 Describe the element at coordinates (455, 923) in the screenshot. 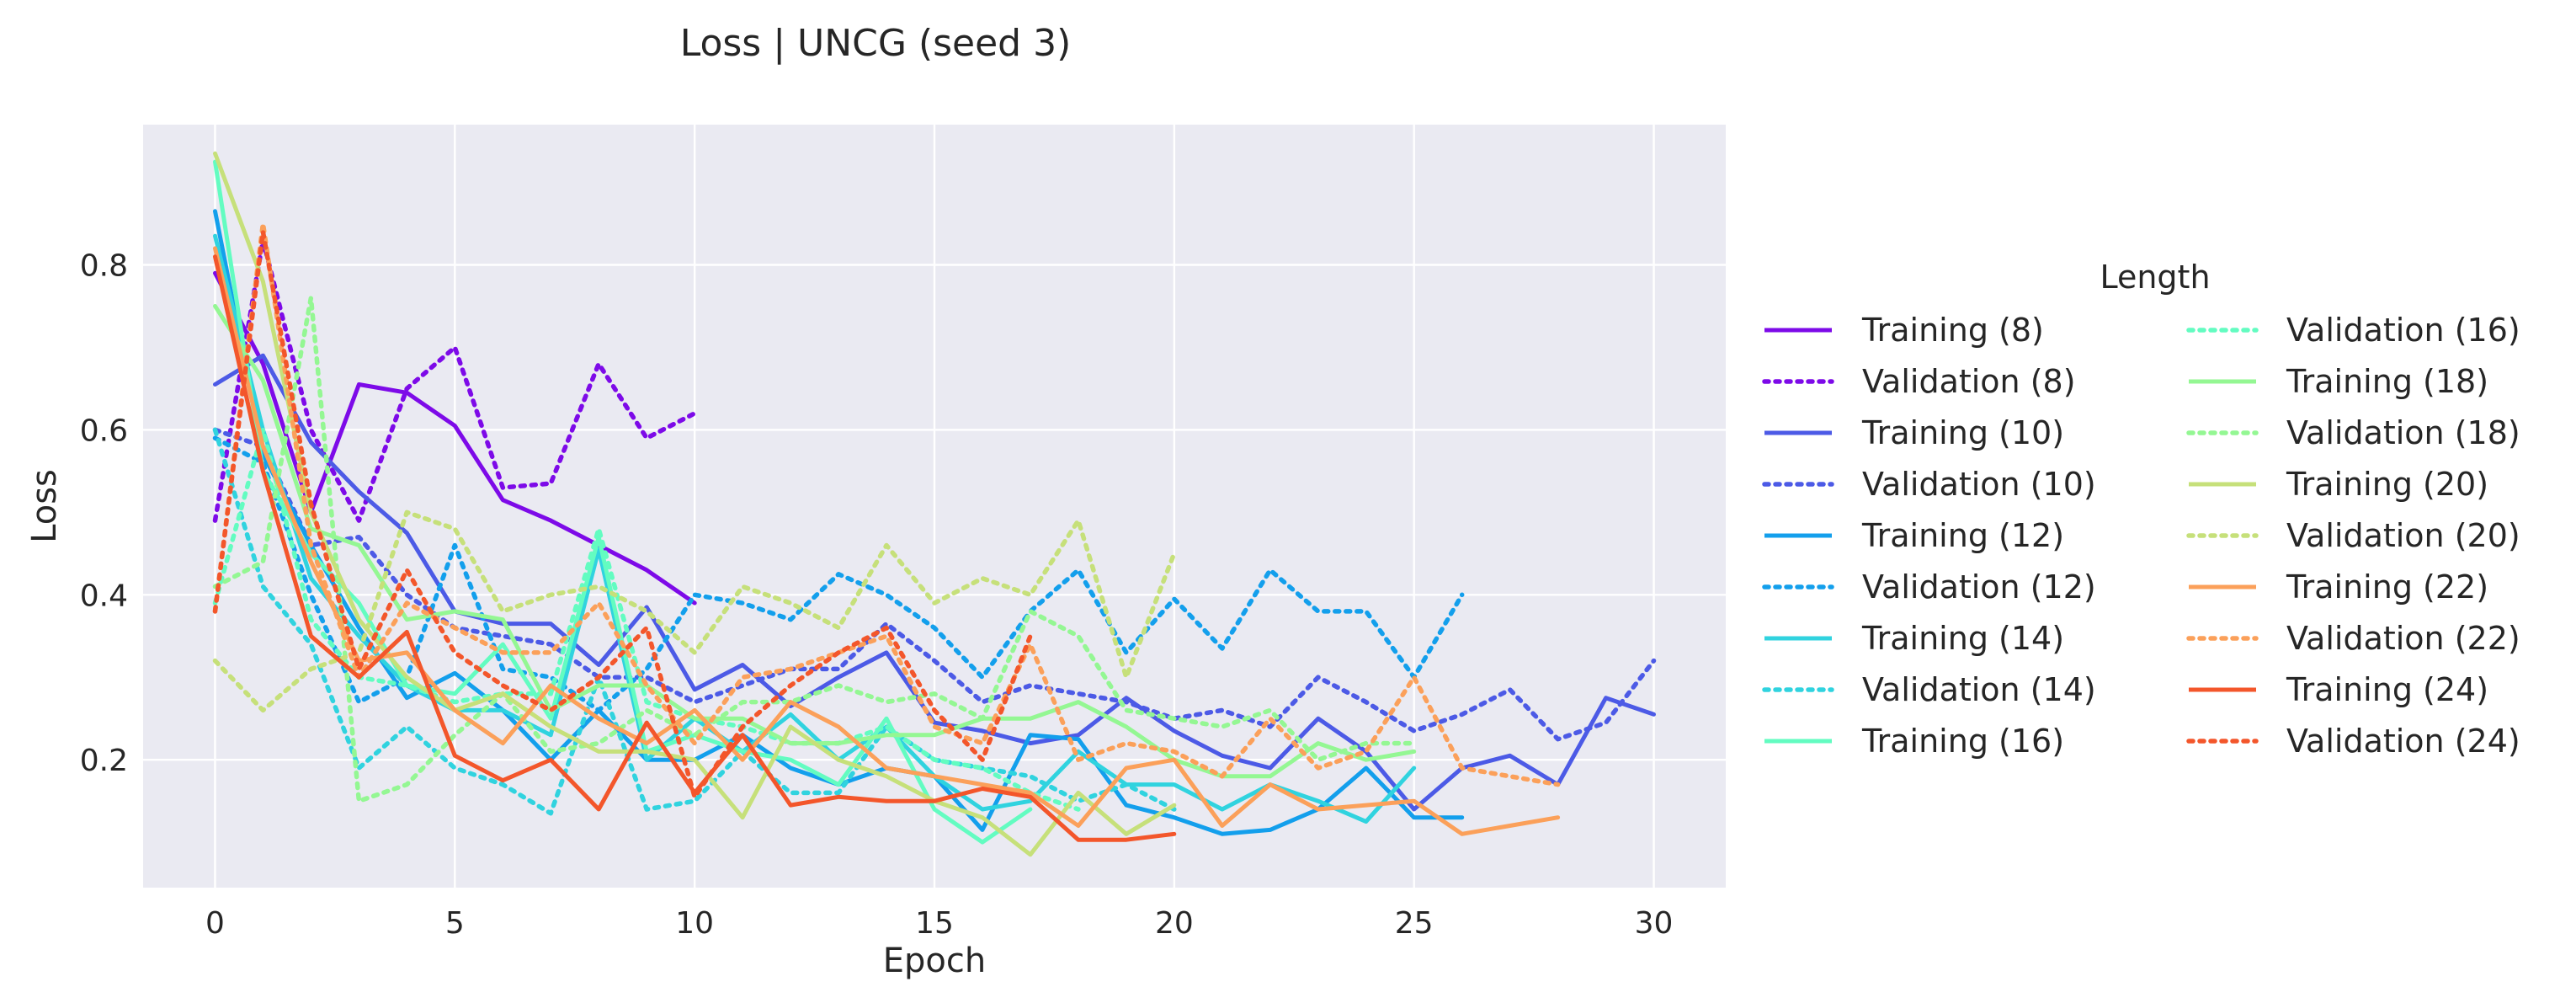

I see `x-tick-label: 5` at that location.